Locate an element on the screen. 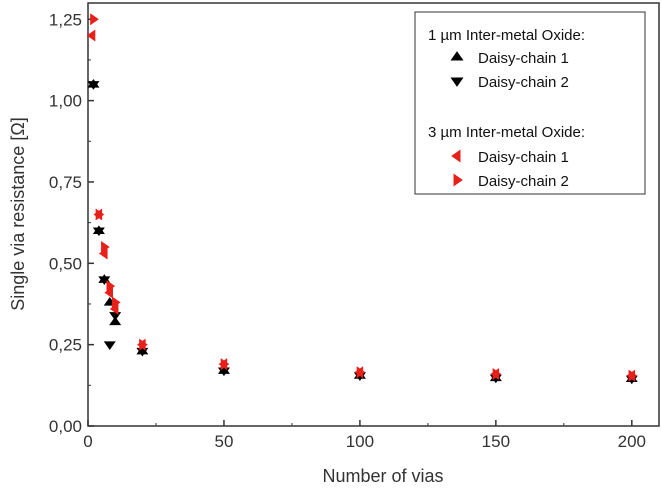  legend-entry-2-2: Daisy-chain 2 is located at coordinates (523, 181).